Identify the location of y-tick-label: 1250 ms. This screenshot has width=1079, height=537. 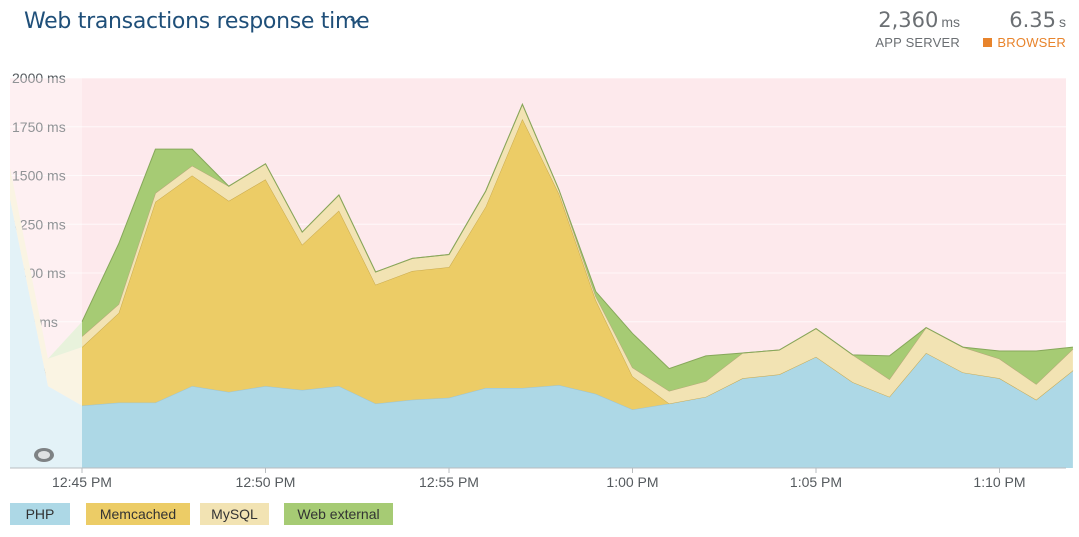
(39, 224).